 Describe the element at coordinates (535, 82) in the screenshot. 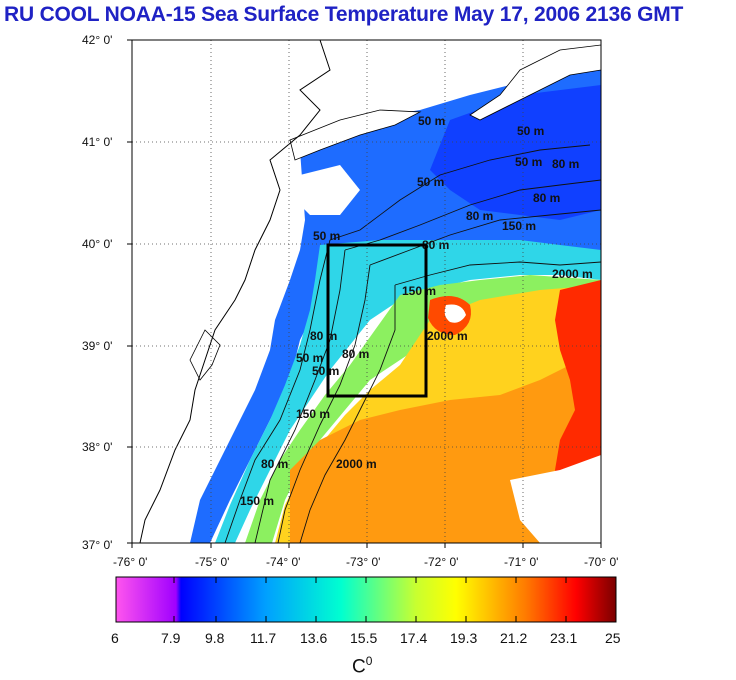

I see `cape-cod` at that location.